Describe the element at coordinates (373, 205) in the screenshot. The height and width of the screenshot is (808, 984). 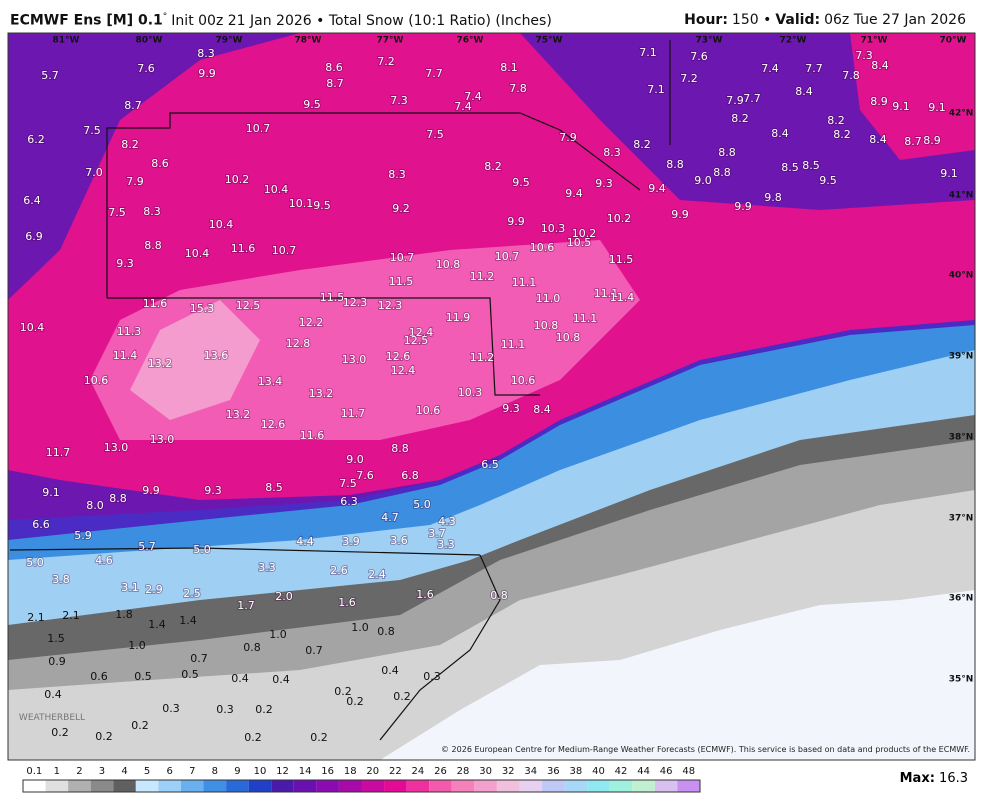
I see `state-line` at that location.